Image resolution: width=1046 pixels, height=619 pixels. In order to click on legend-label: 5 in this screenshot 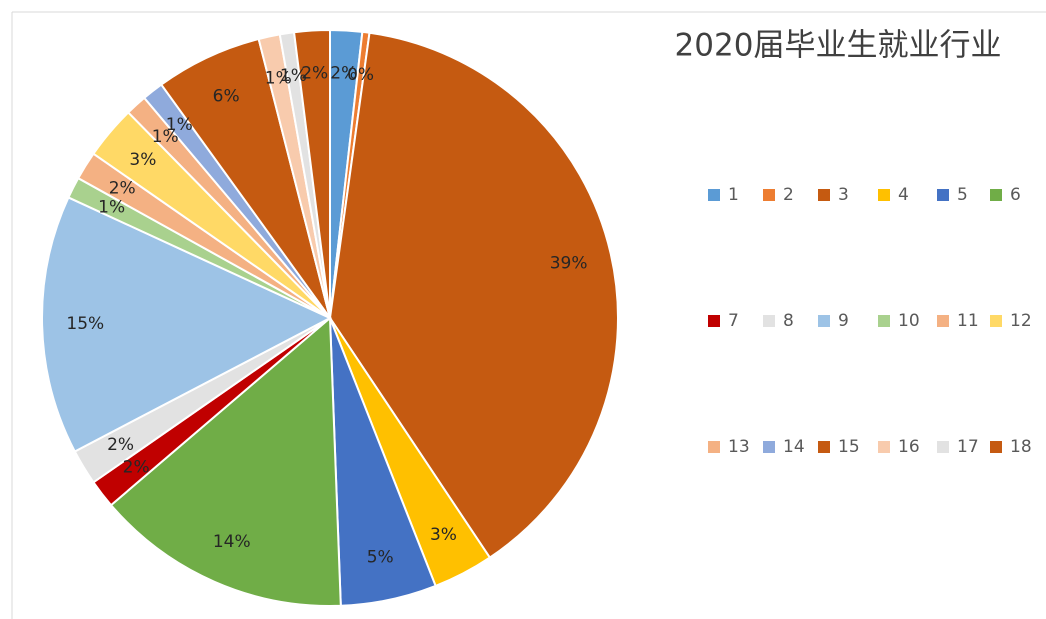, I will do `click(962, 195)`.